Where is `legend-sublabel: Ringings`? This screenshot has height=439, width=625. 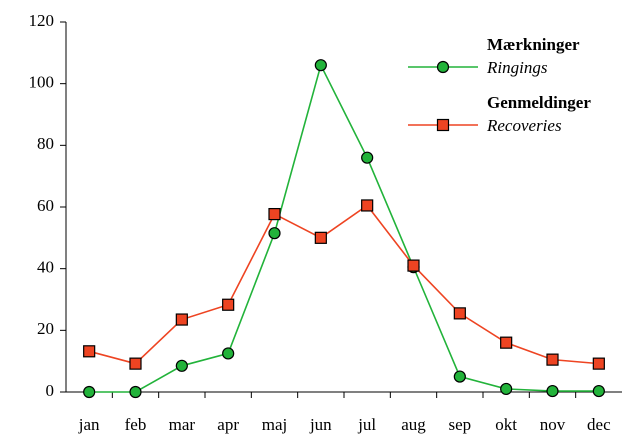 legend-sublabel: Ringings is located at coordinates (517, 67).